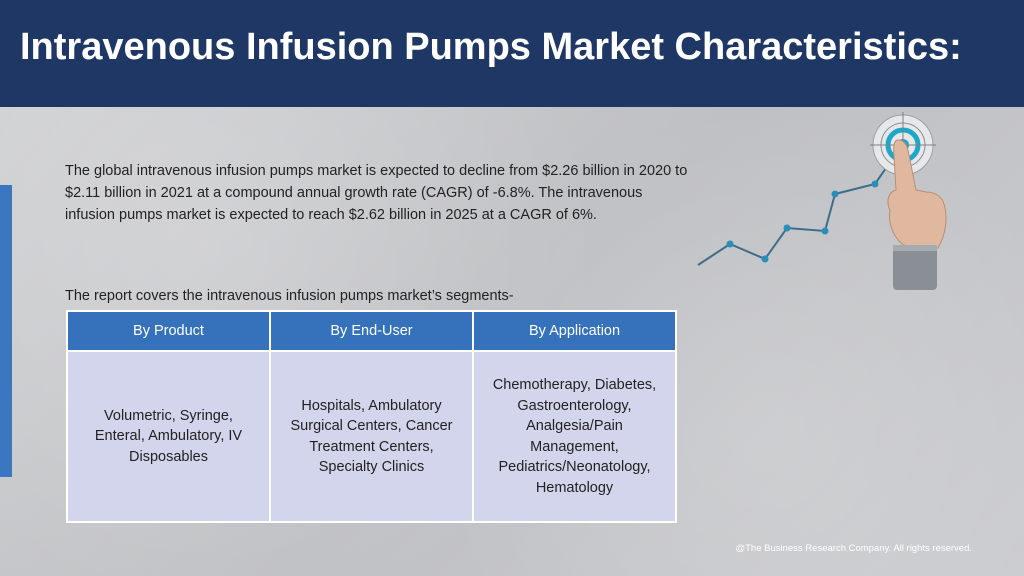 The width and height of the screenshot is (1024, 576). I want to click on column-header-end-user: By End-User, so click(371, 331).